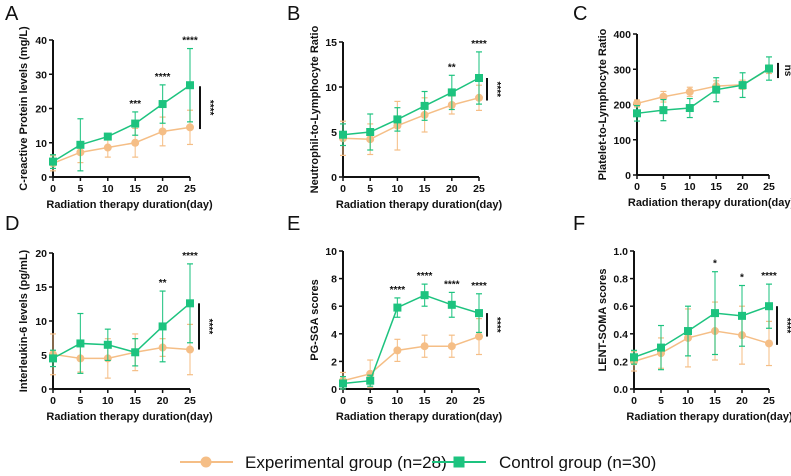 The image size is (791, 476). Describe the element at coordinates (334, 307) in the screenshot. I see `y-tick-label: 6` at that location.